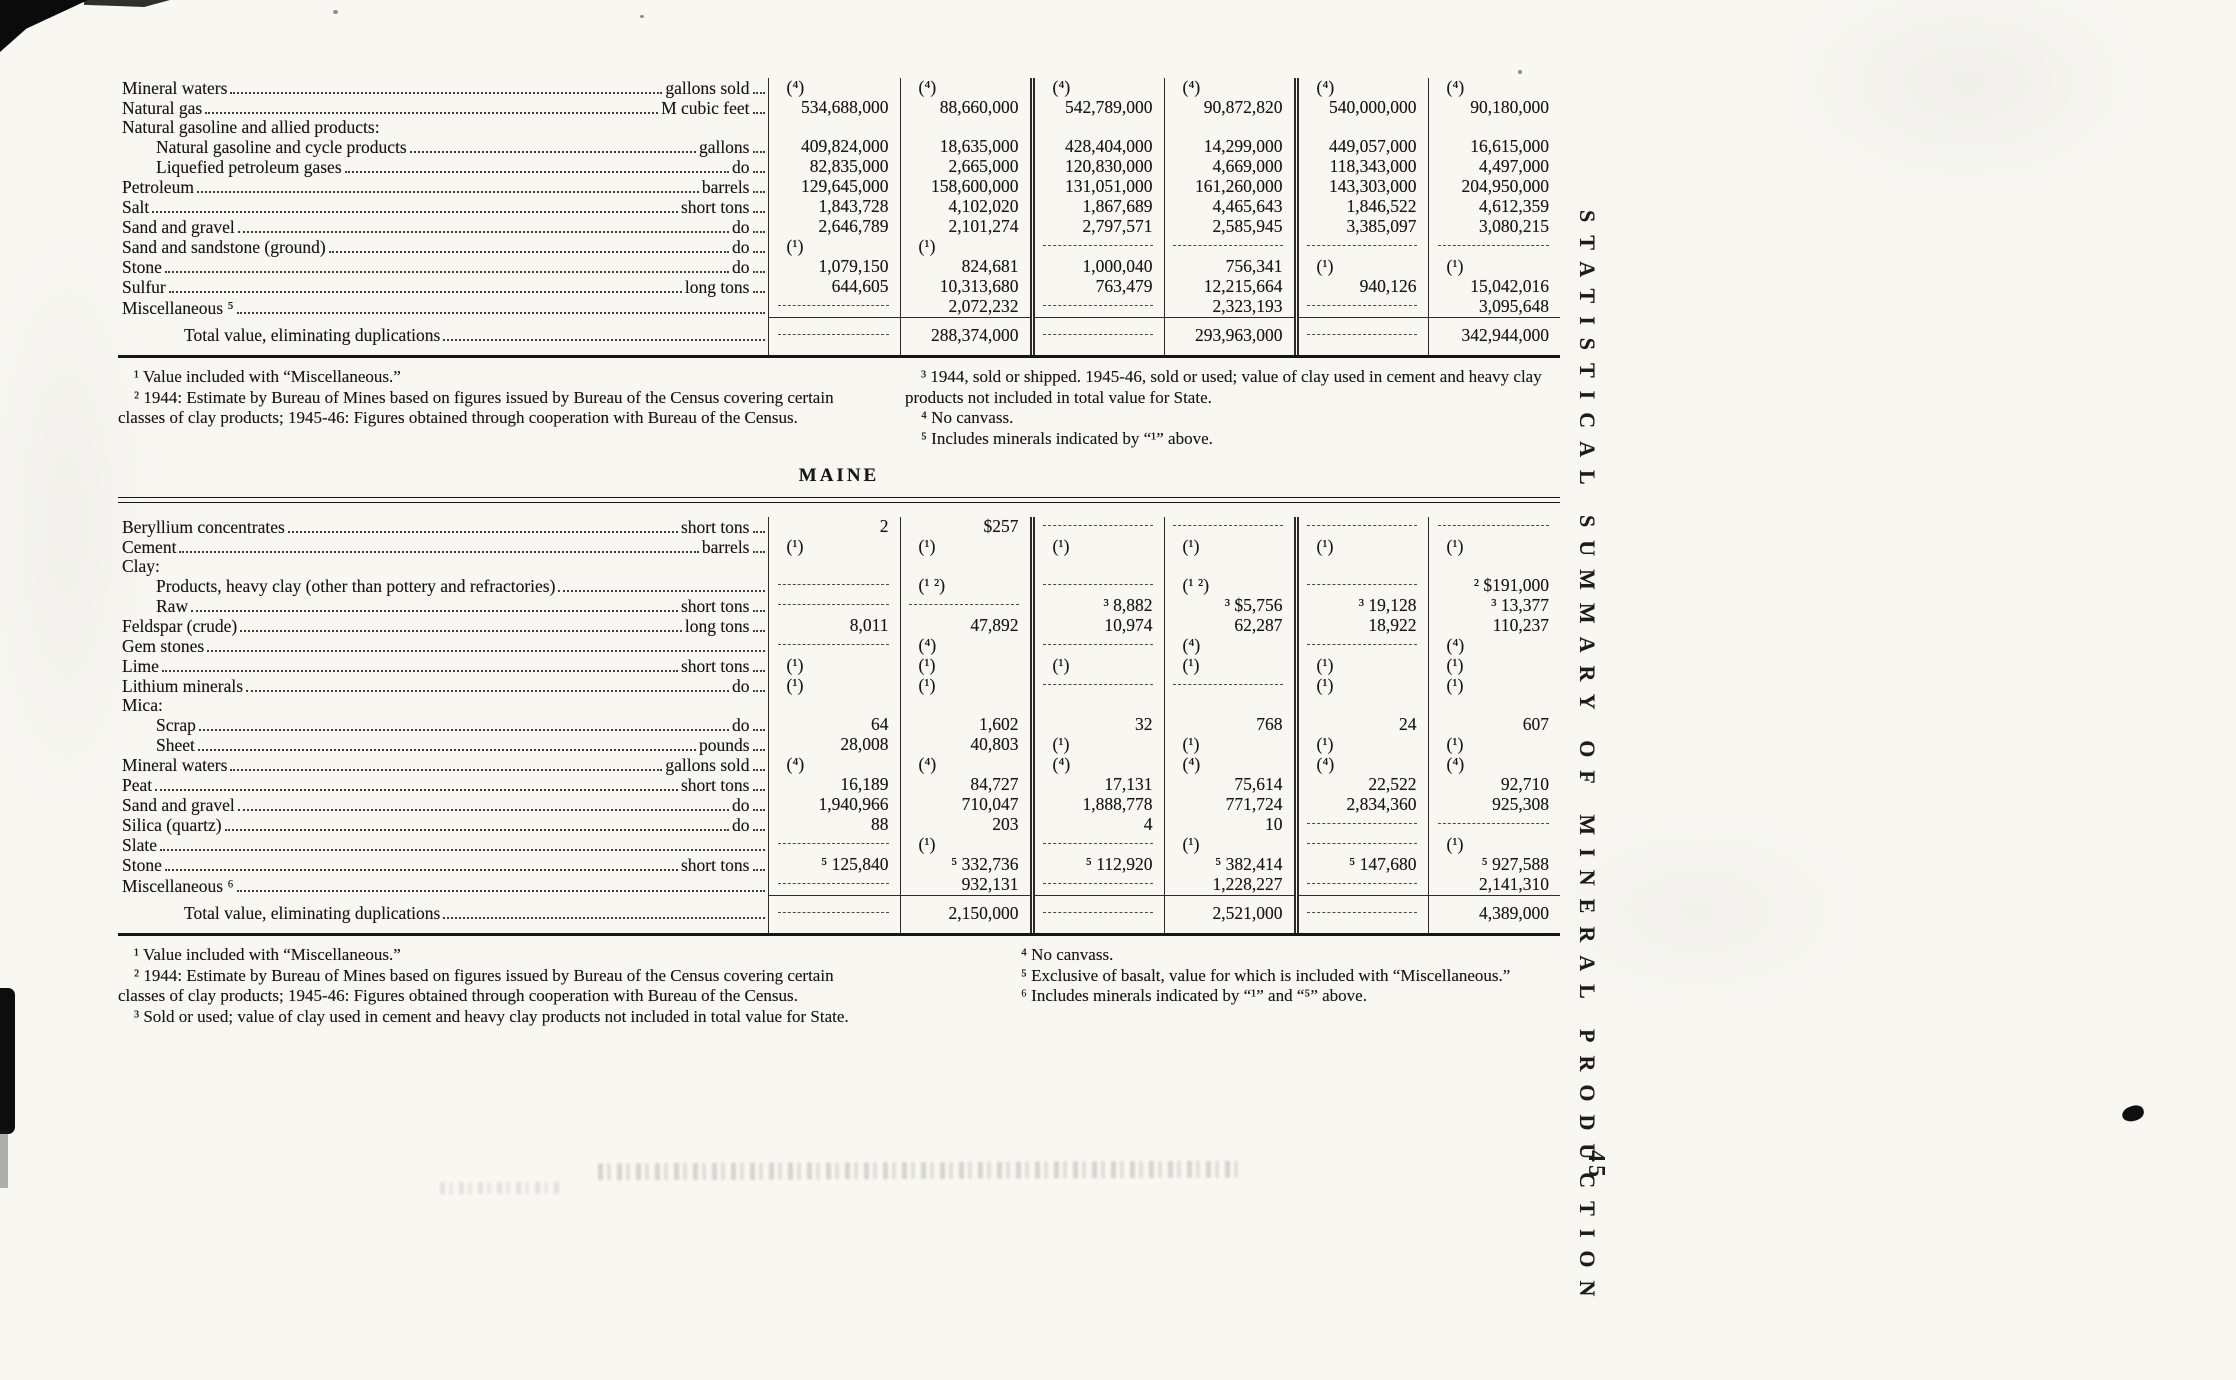 The width and height of the screenshot is (2236, 1380). I want to click on value-cell: 2,585,945, so click(1229, 227).